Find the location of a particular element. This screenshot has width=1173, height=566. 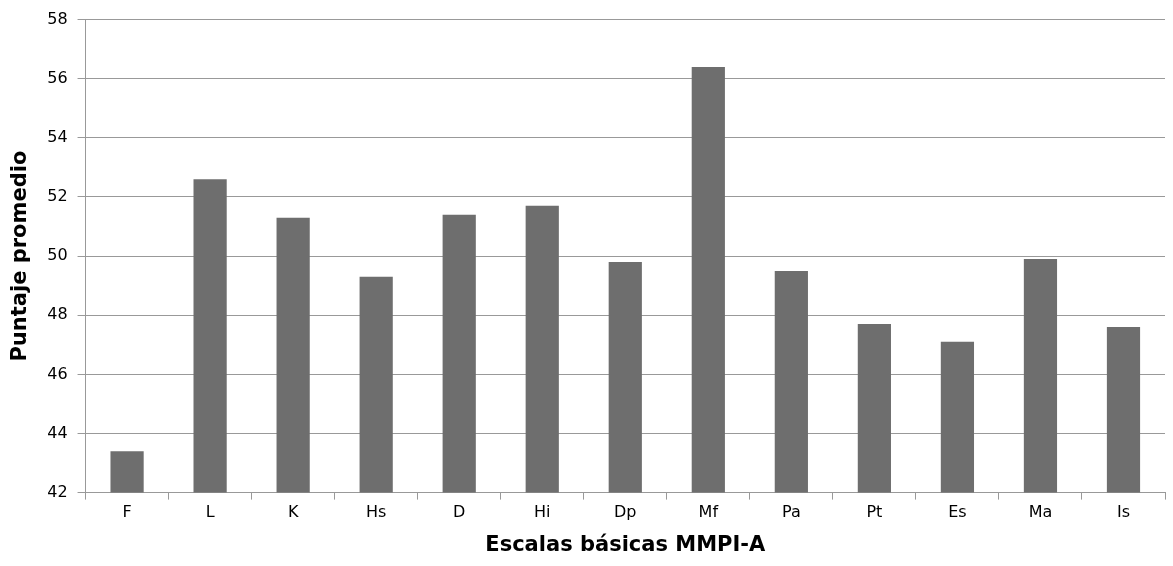

y-tick-label: 42 is located at coordinates (57, 491).